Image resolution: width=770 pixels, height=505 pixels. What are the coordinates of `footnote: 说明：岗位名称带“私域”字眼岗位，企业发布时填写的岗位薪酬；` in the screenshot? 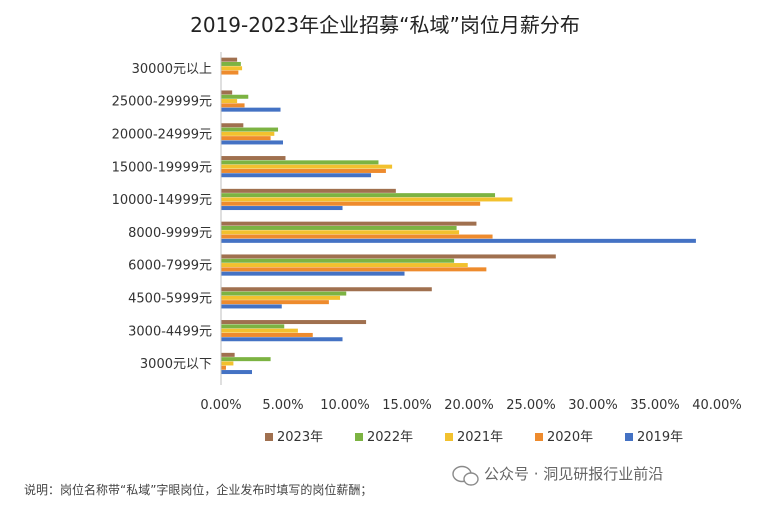 It's located at (198, 489).